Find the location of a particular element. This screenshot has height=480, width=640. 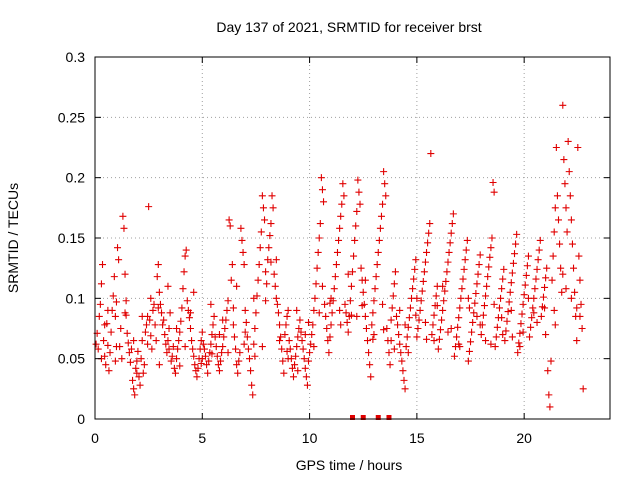

x-tick-label-3: 15 is located at coordinates (417, 438).